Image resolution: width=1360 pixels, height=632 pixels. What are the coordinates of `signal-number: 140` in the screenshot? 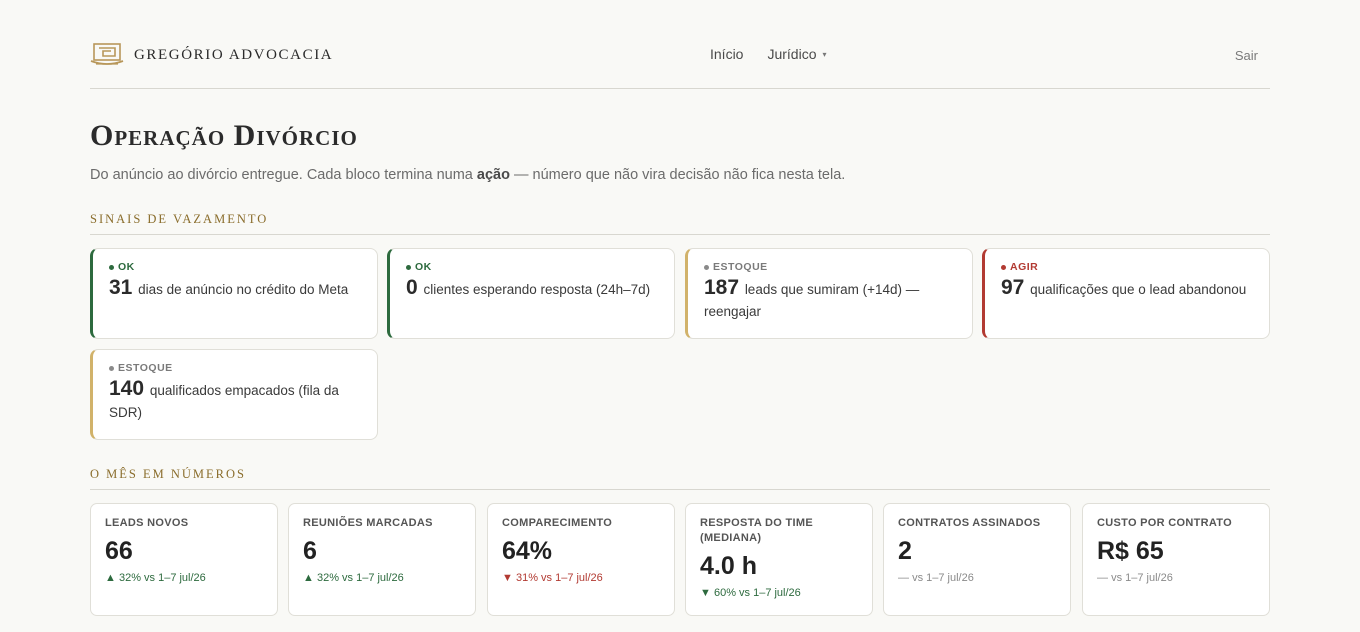 It's located at (127, 388).